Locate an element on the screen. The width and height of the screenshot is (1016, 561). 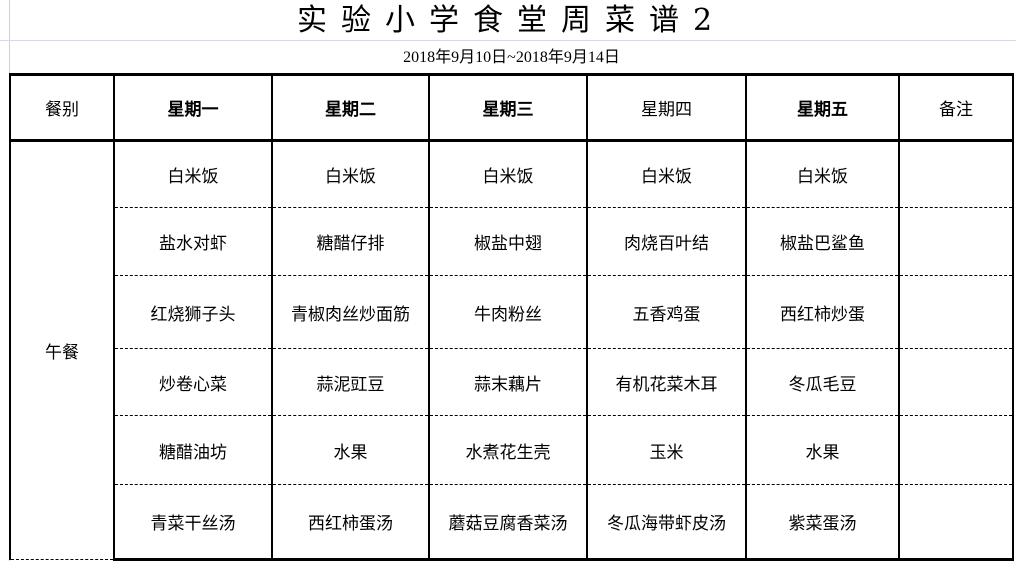
dish-cell: 椒盐巴鲨鱼 is located at coordinates (822, 241).